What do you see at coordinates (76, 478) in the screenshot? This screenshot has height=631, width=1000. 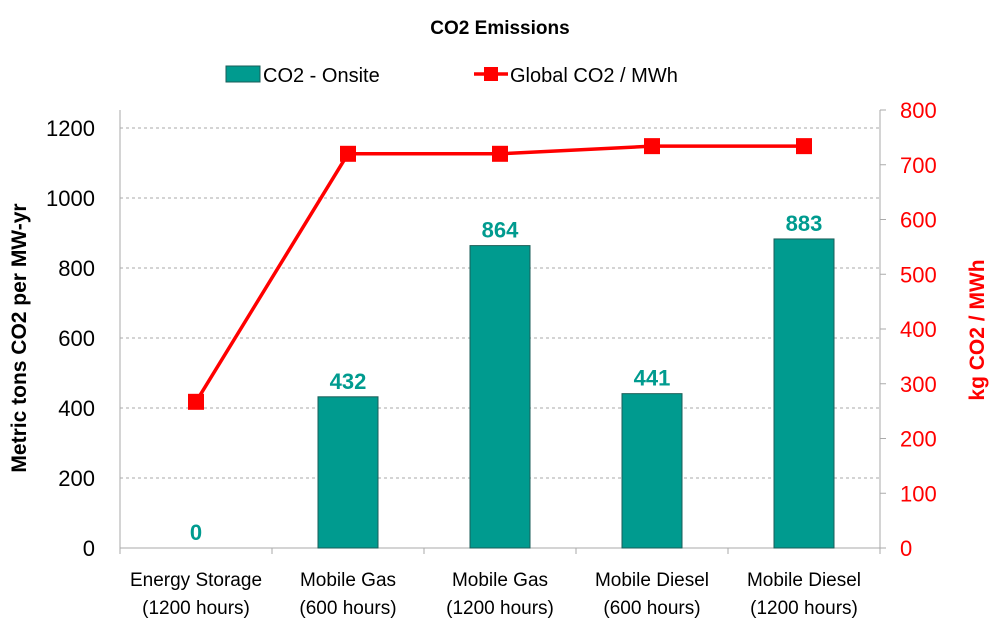 I see `y-tick-label: 200` at bounding box center [76, 478].